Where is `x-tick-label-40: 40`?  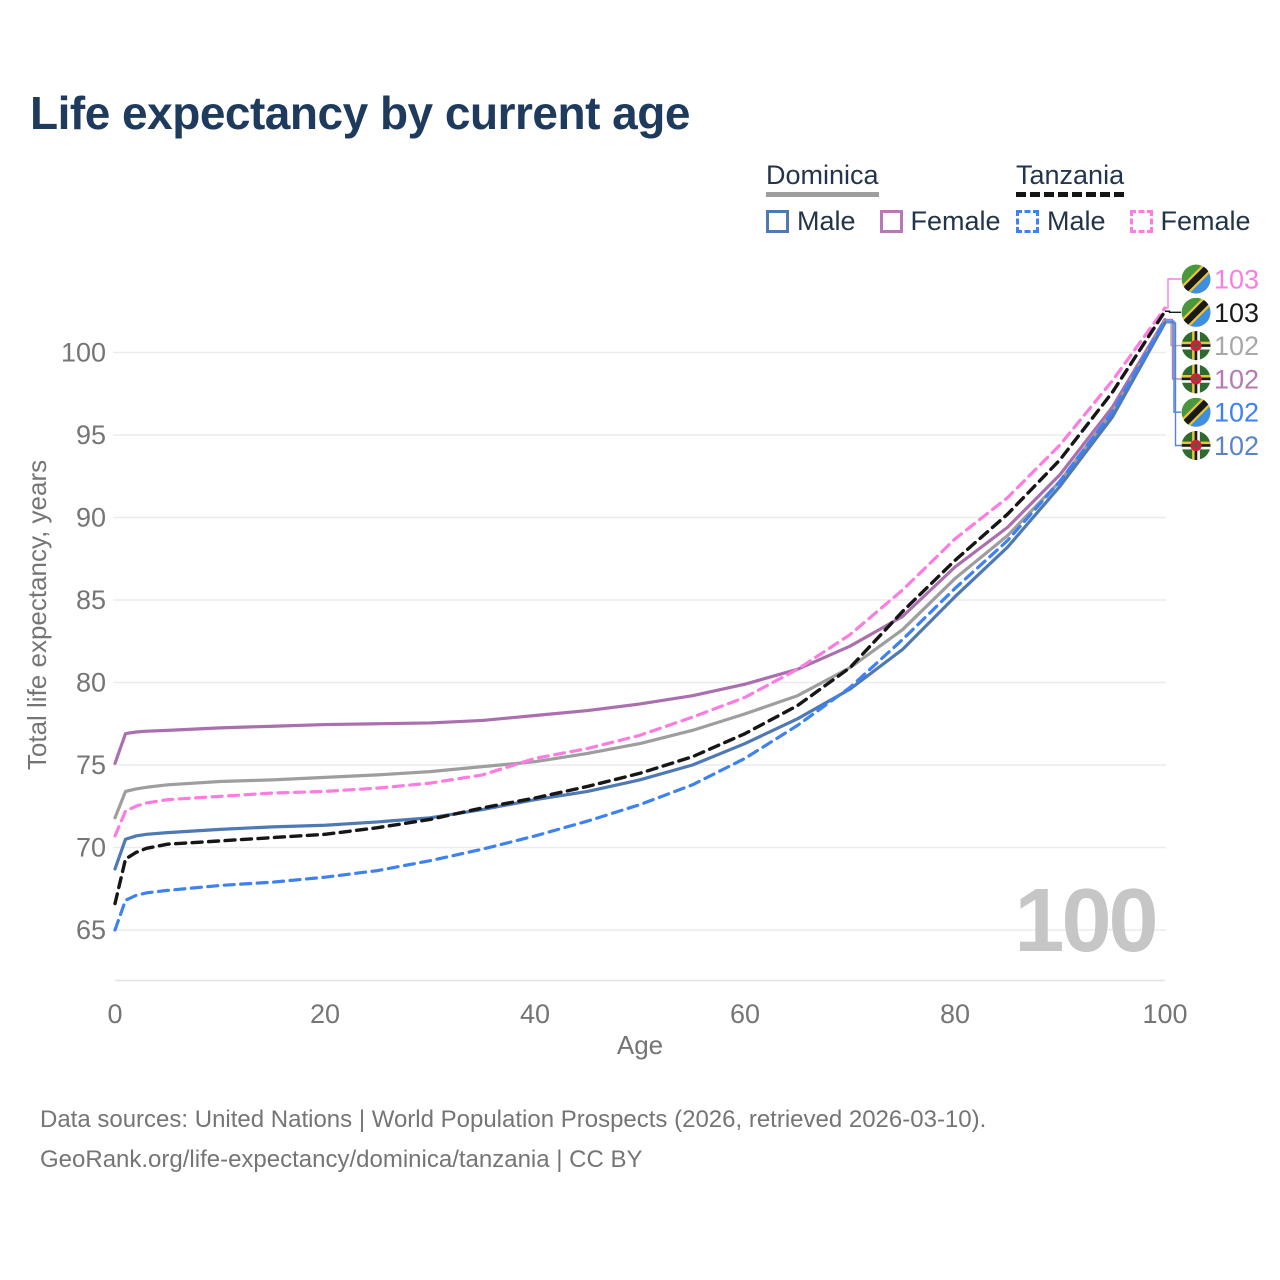
x-tick-label-40: 40 is located at coordinates (535, 1014).